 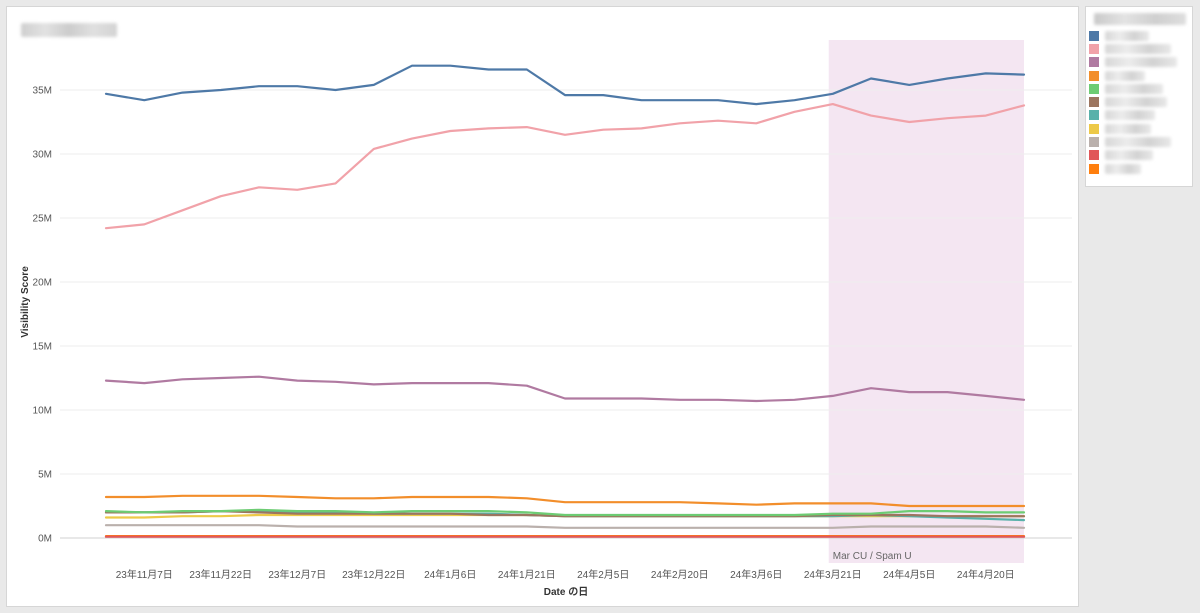 I want to click on x-tick-label: 24年1月21日, so click(x=527, y=574).